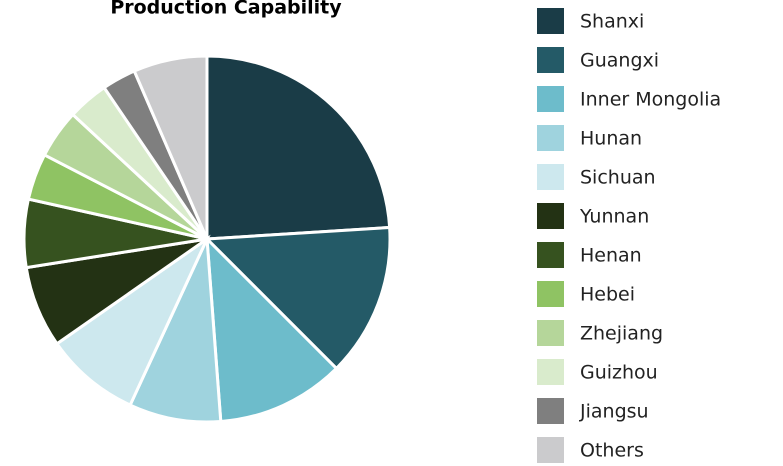  Describe the element at coordinates (612, 451) in the screenshot. I see `legend-label: Others` at that location.